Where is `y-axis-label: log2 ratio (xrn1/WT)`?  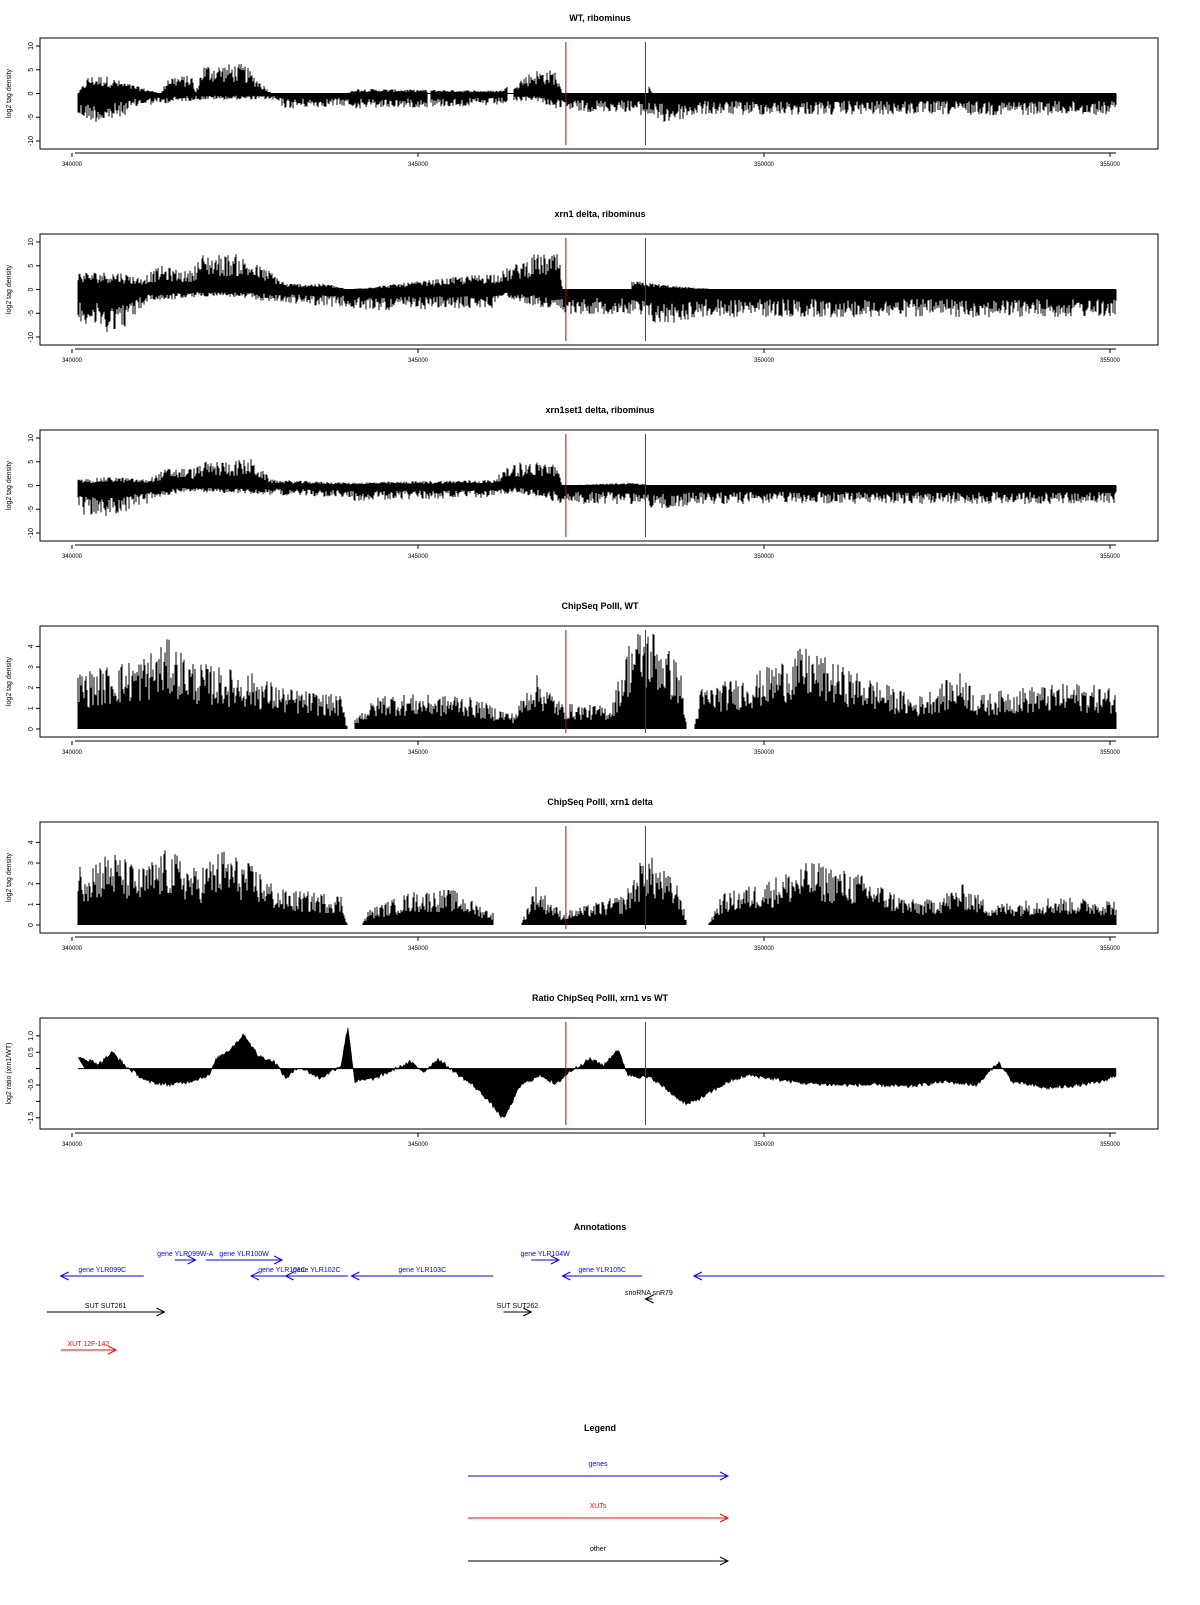 y-axis-label: log2 ratio (xrn1/WT) is located at coordinates (9, 1074).